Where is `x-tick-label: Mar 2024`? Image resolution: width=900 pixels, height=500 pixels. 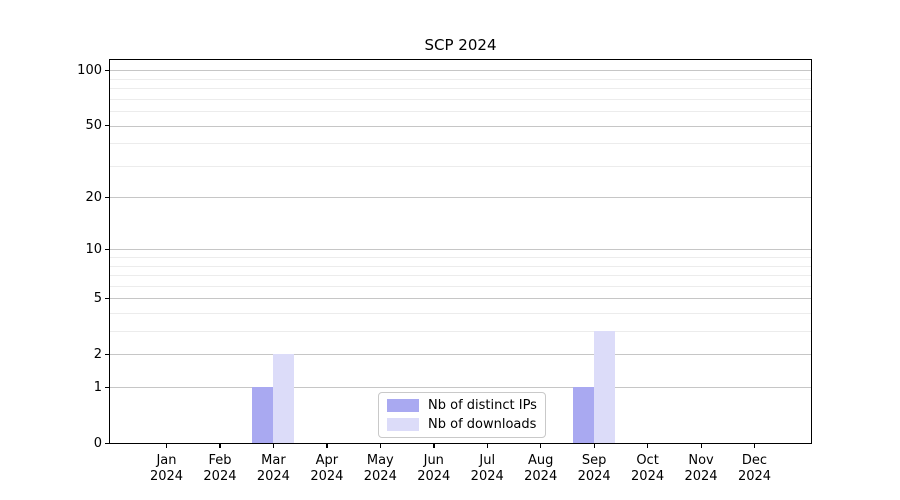
x-tick-label: Mar 2024 is located at coordinates (273, 469).